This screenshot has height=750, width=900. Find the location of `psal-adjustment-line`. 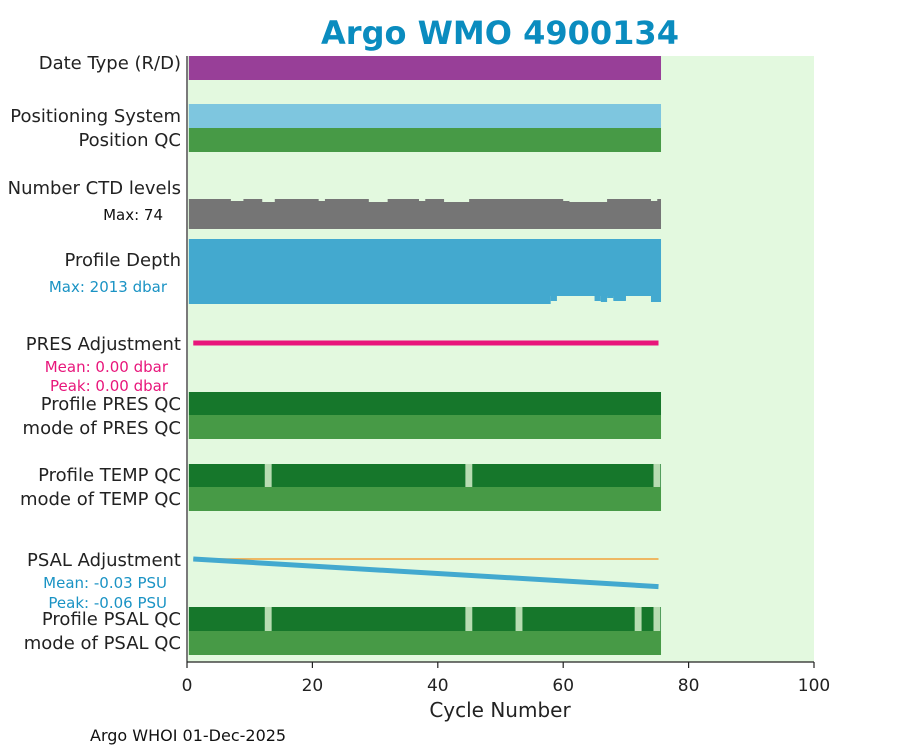

psal-adjustment-line is located at coordinates (426, 573).